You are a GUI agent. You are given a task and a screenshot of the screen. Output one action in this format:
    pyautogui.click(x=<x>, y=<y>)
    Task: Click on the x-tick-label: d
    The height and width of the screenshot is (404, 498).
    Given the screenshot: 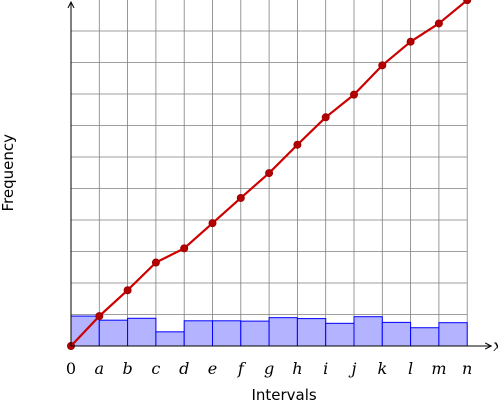 What is the action you would take?
    pyautogui.click(x=184, y=368)
    